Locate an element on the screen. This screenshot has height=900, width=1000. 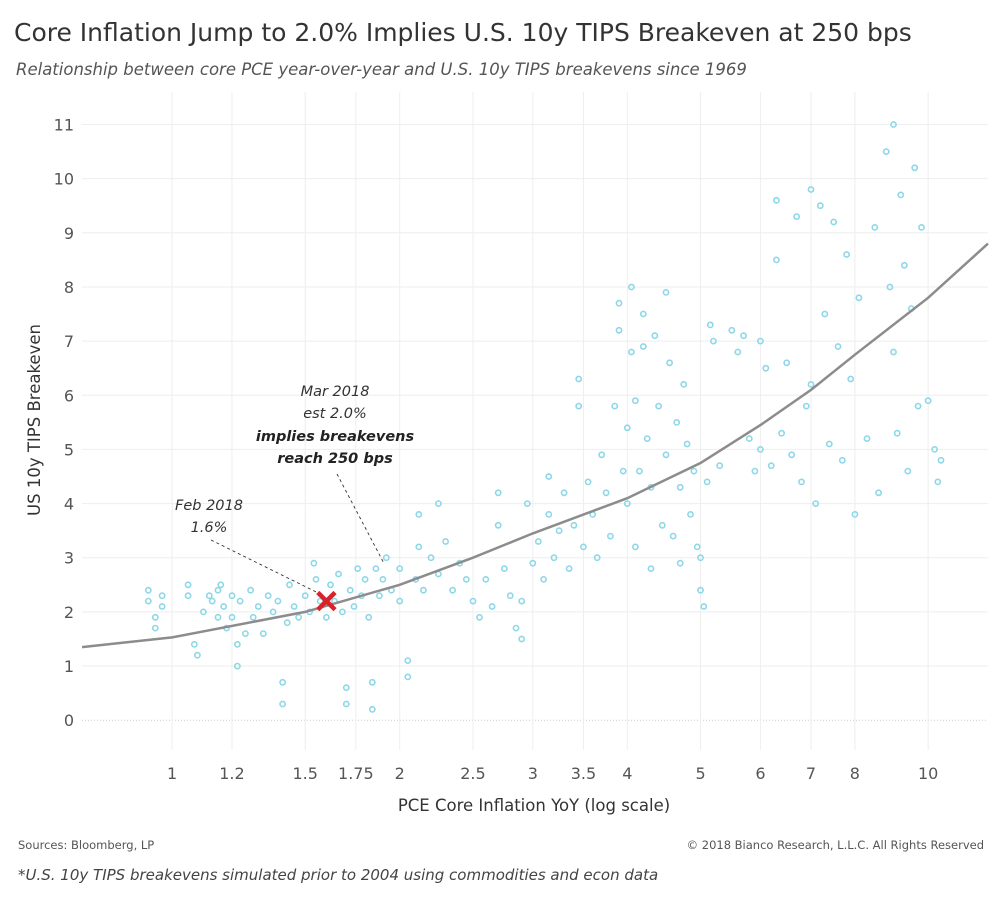
feb-2018-leader-line is located at coordinates (266, 567).